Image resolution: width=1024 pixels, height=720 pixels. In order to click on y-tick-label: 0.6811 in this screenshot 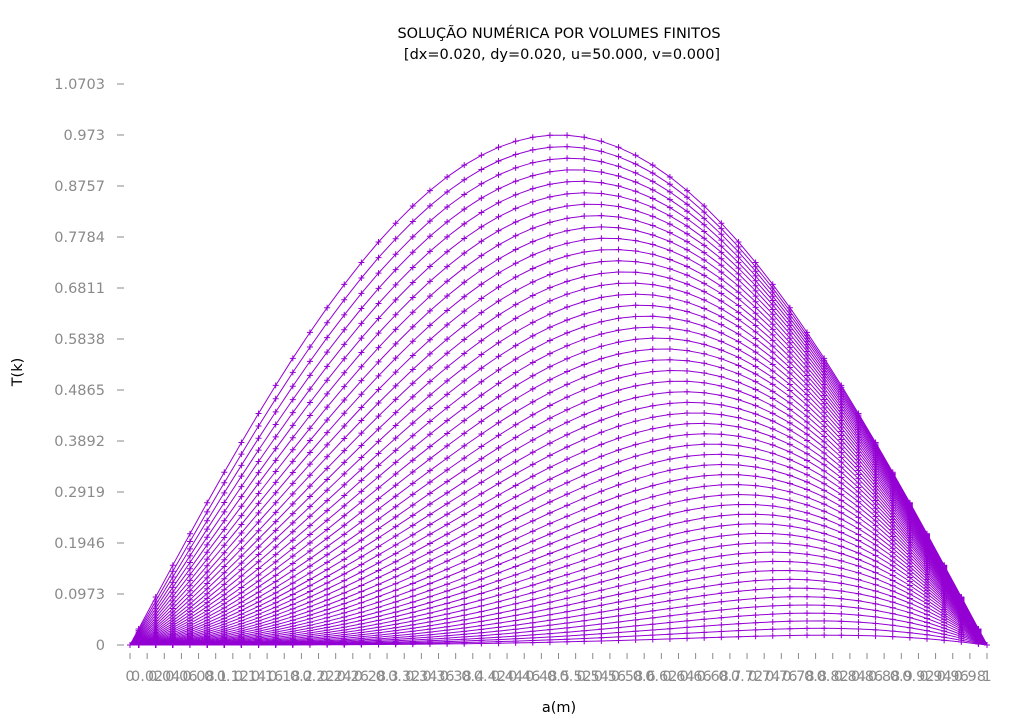, I will do `click(79, 289)`.